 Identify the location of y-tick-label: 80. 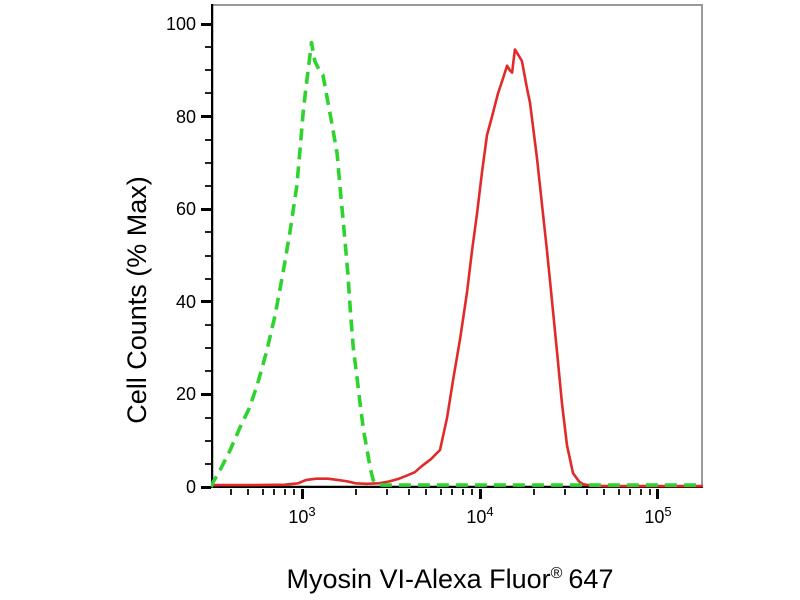
(185, 116).